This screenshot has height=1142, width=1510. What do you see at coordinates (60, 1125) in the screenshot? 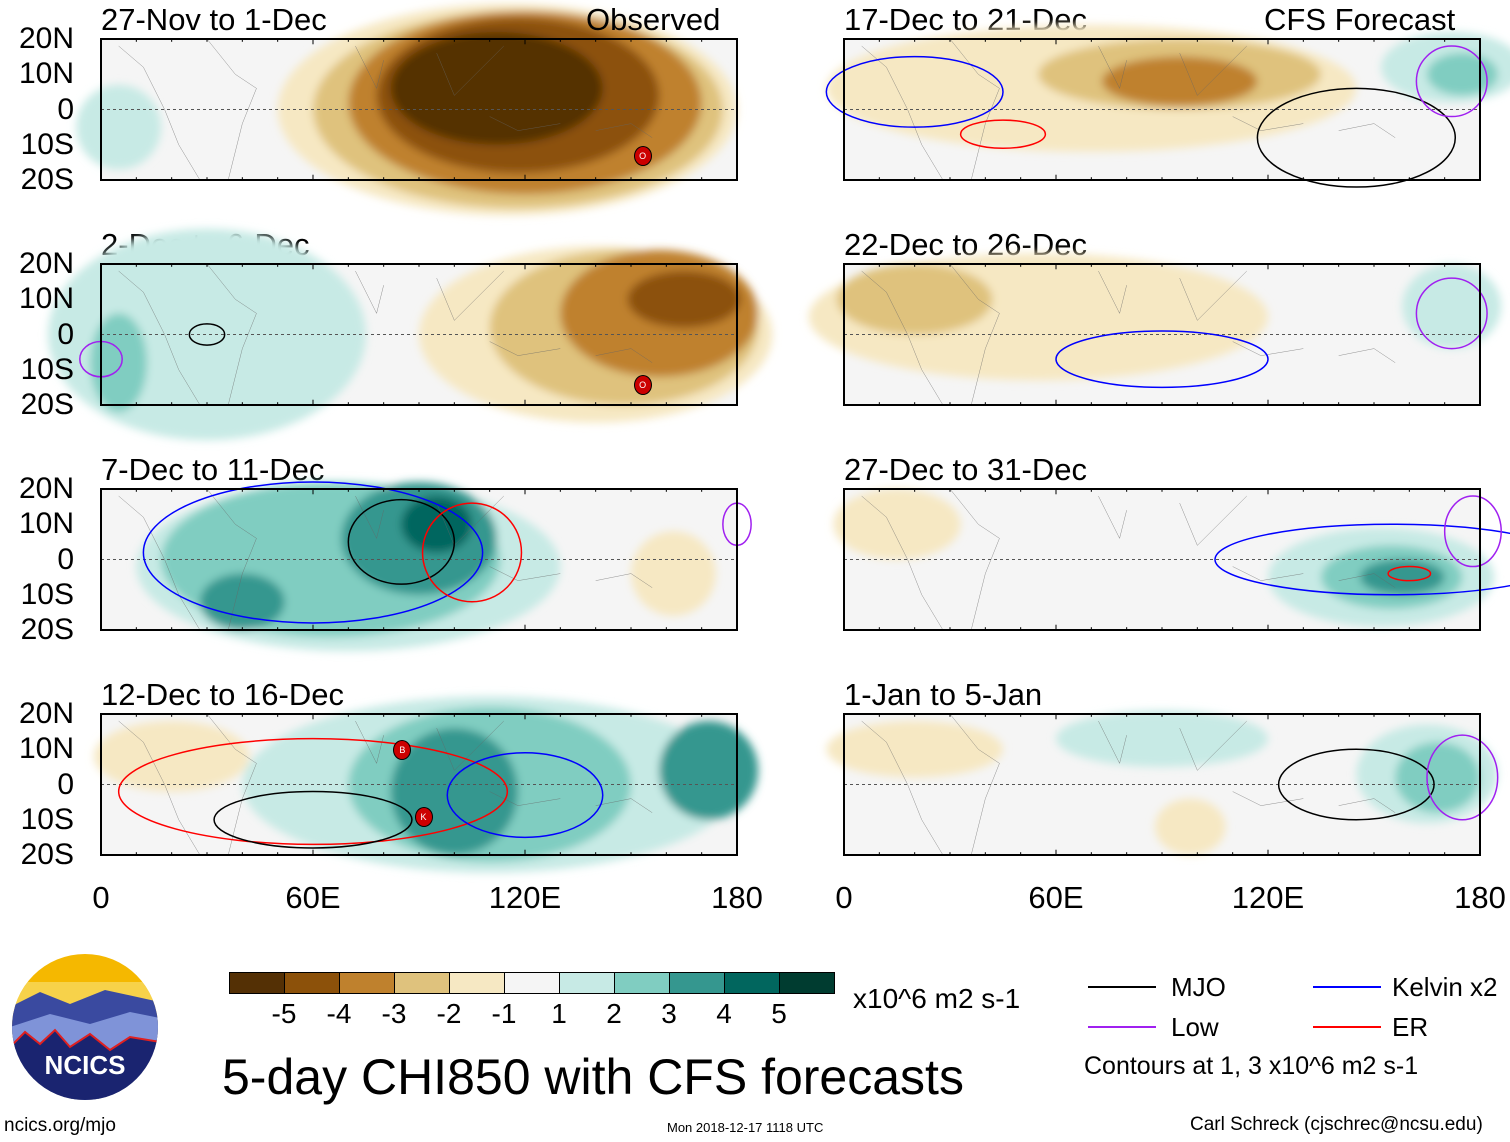
I see `ncics-url-link: ncics.org/mjo` at bounding box center [60, 1125].